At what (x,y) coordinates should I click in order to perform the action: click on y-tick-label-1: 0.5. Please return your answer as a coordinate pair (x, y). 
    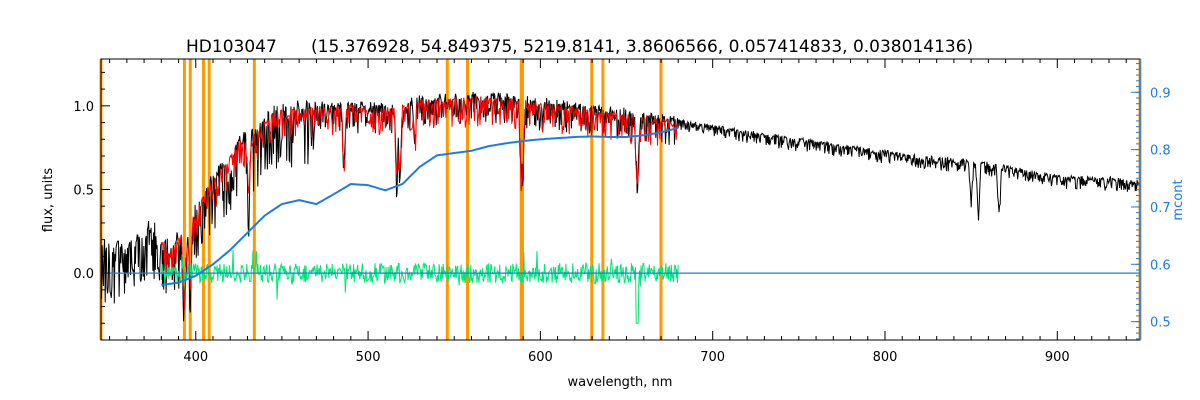
    Looking at the image, I should click on (83, 190).